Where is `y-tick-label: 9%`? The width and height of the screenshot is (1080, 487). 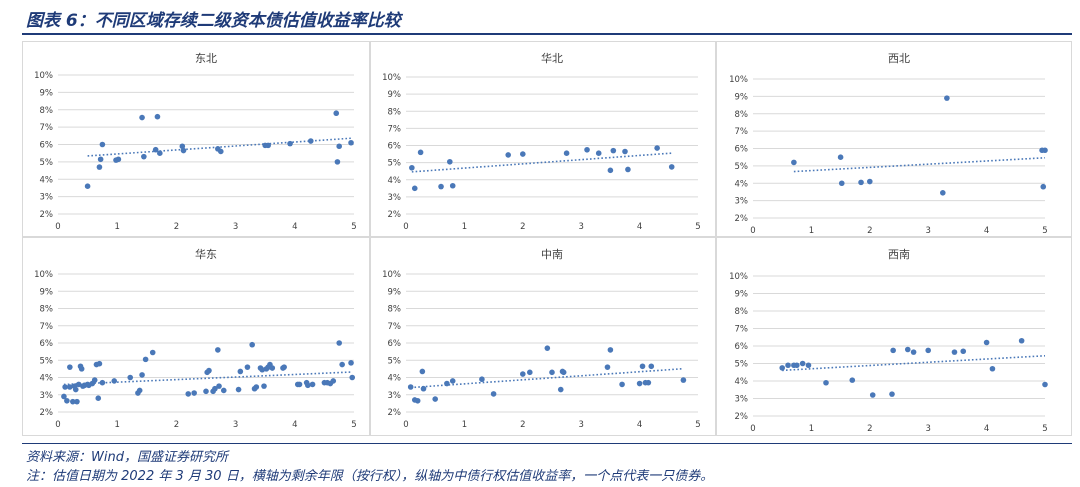 y-tick-label: 9% is located at coordinates (742, 97).